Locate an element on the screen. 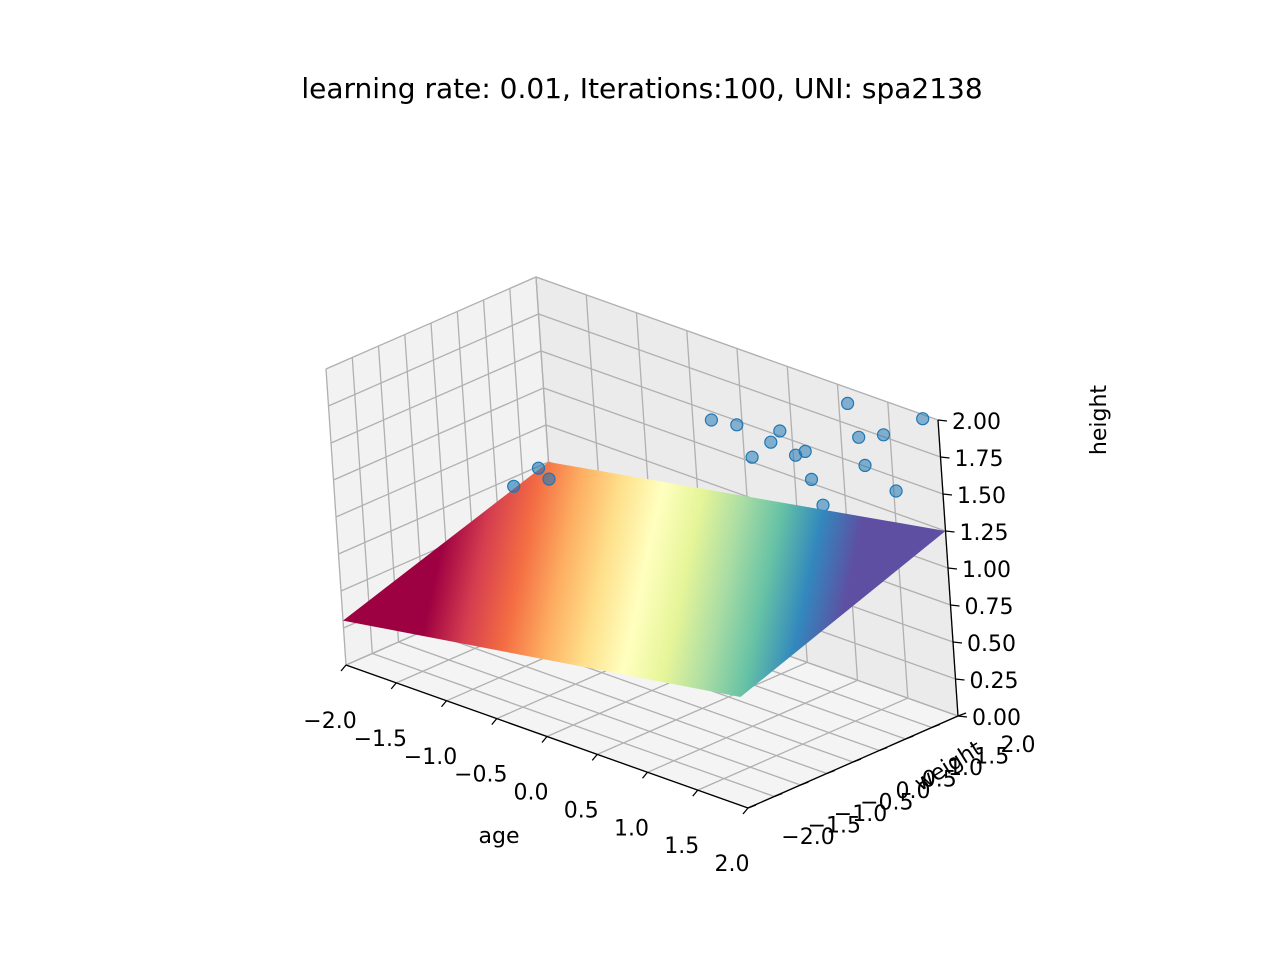 The height and width of the screenshot is (960, 1280). y-tick-label: −2.0 is located at coordinates (807, 837).